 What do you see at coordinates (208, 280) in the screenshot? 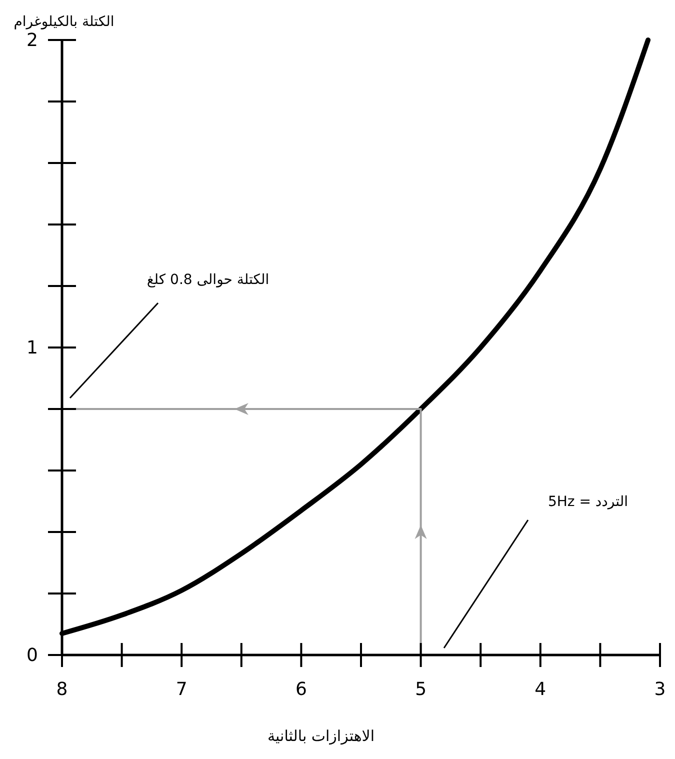
I see `annotation: الكتلة حوالى 0.8 كلغ` at bounding box center [208, 280].